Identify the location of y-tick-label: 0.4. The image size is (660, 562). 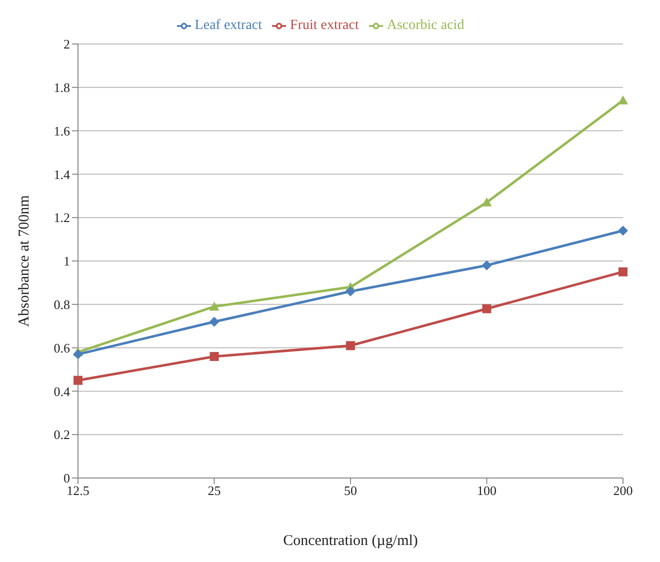
(62, 391).